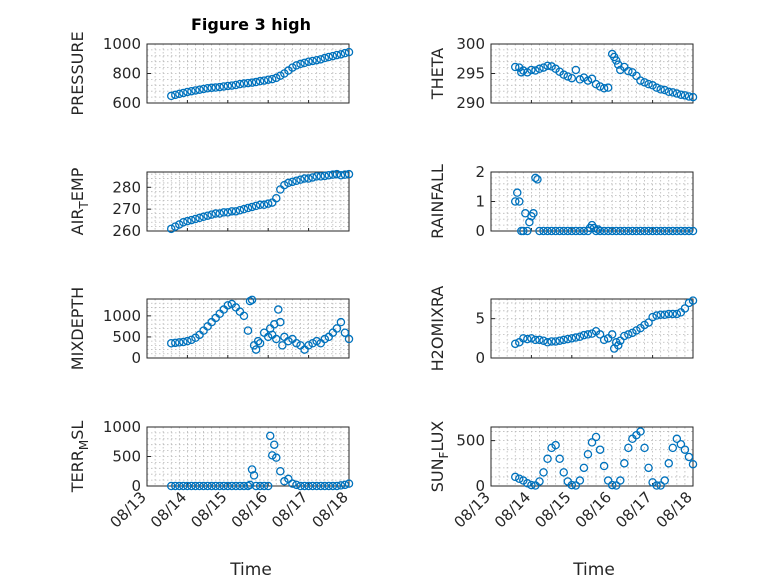  I want to click on subplot-pressure: 600 800 1000 PRESSURE, so click(211, 73).